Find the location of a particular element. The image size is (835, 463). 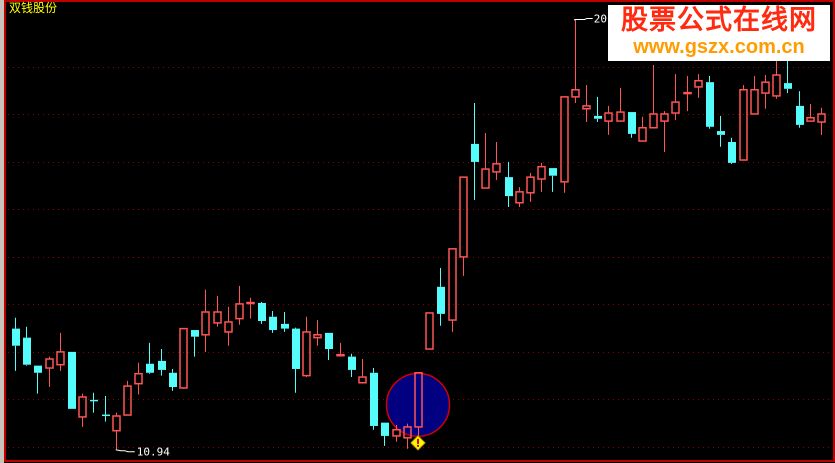

high-price-label: 20 is located at coordinates (600, 18).